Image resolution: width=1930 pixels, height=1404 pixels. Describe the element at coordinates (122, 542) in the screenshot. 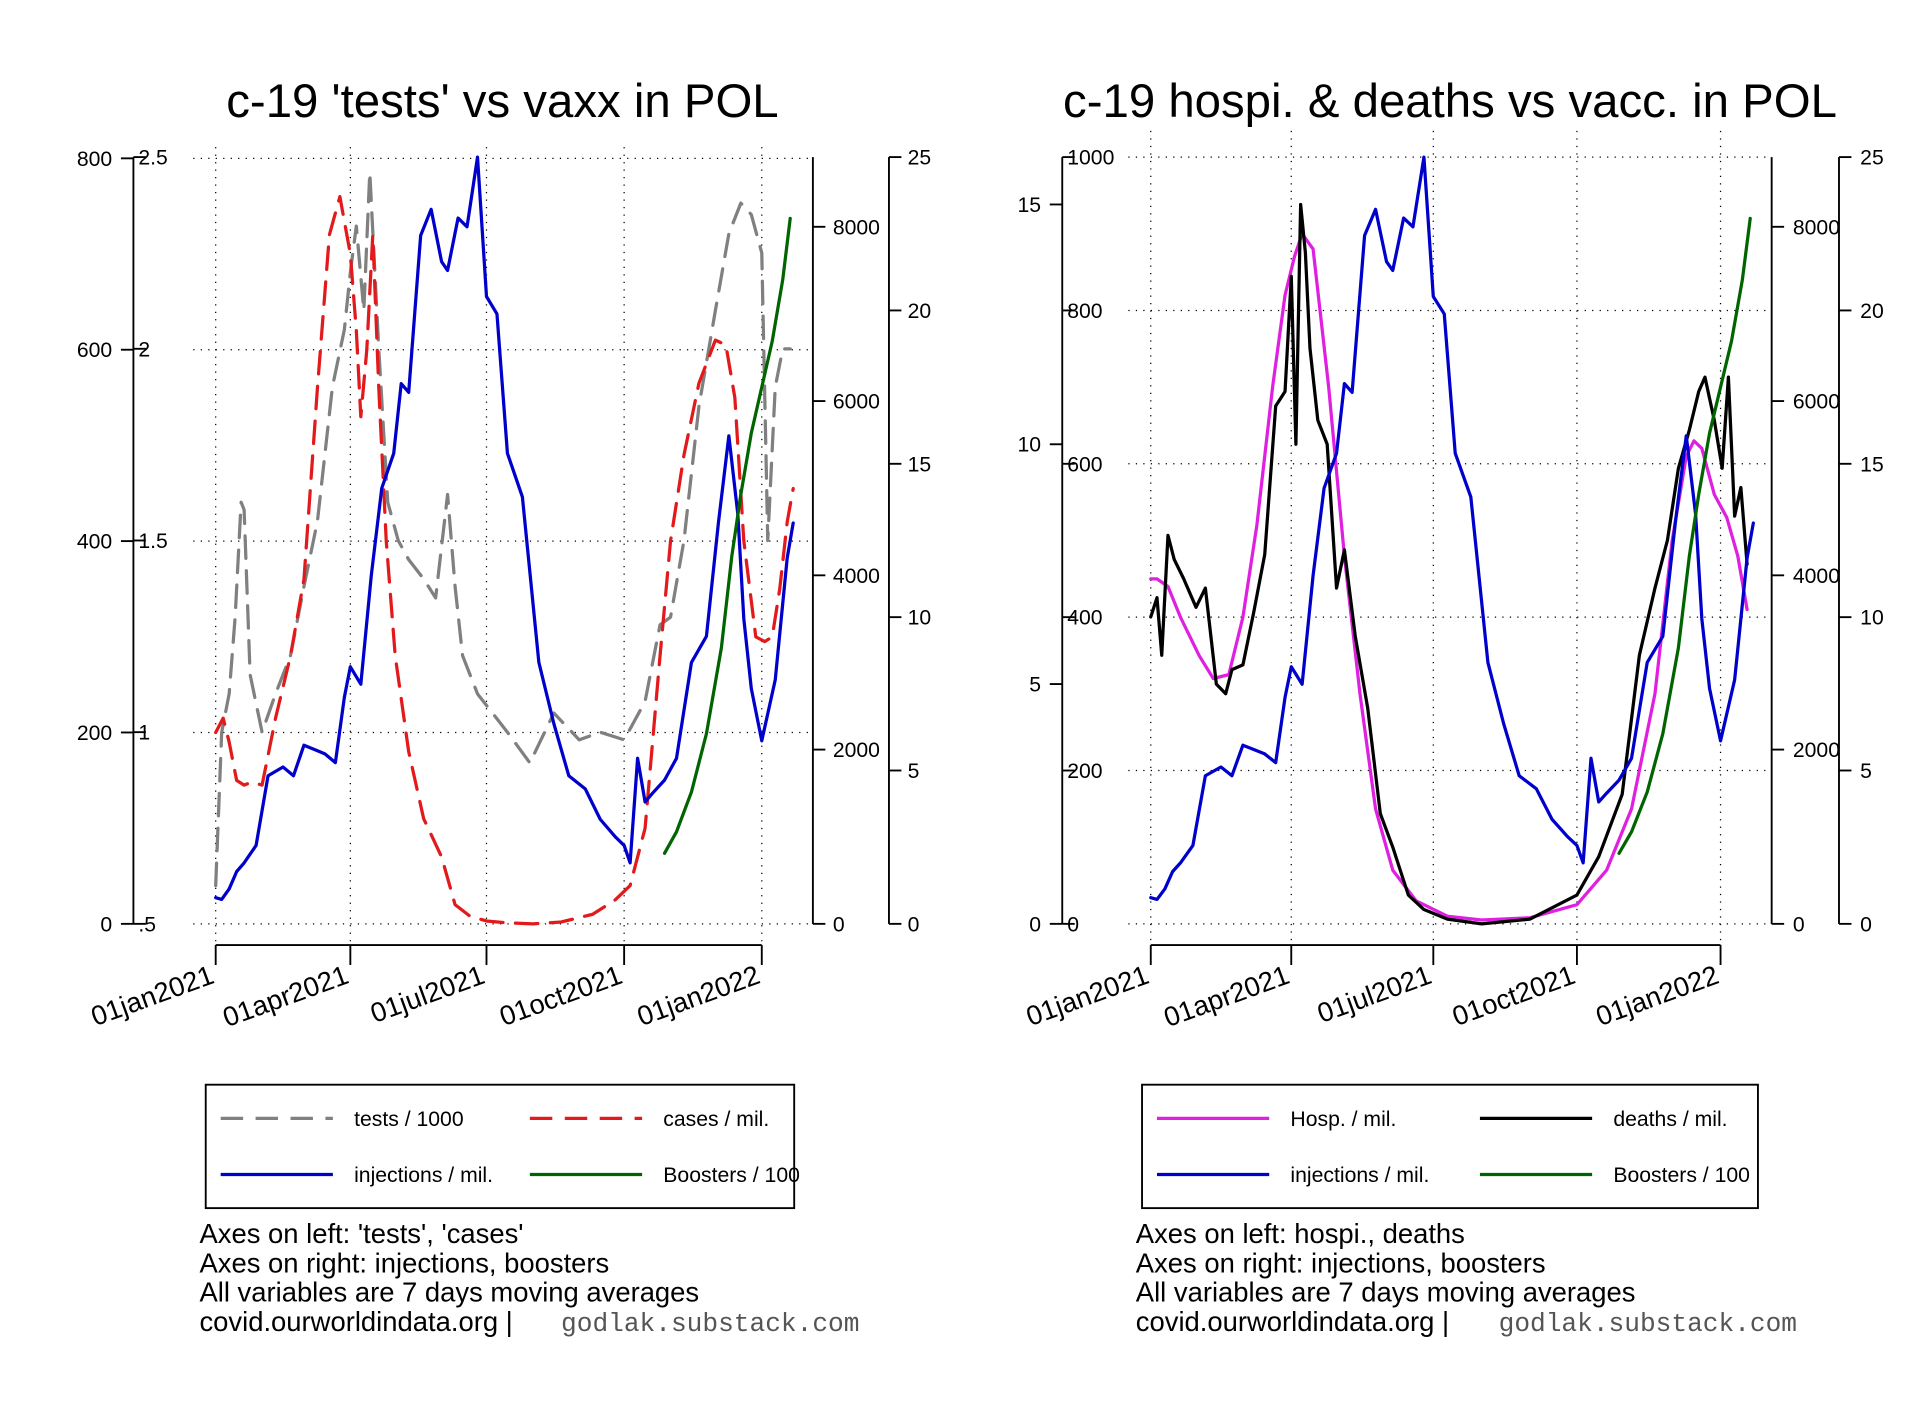

I see `left-axes: 0 200 400 600 800 .5 1 1.5 2 2.5` at that location.